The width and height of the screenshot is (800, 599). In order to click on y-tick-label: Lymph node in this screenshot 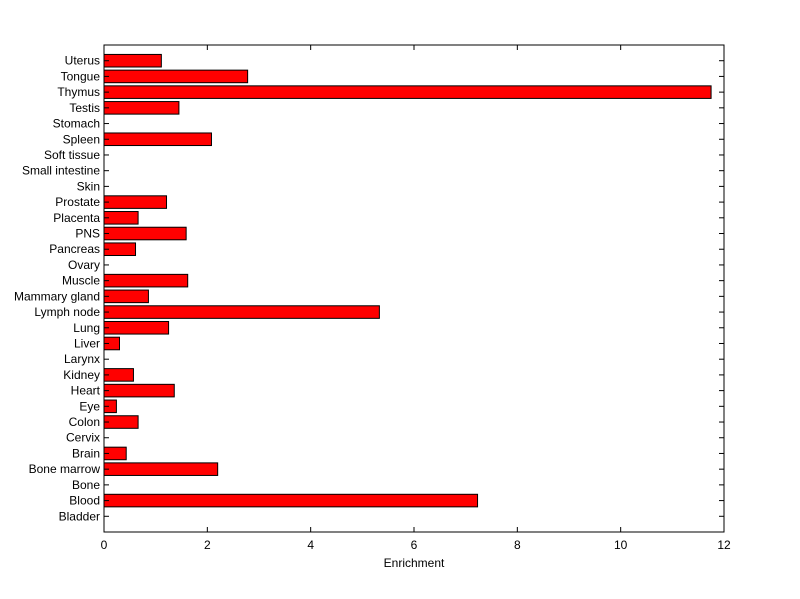, I will do `click(67, 312)`.